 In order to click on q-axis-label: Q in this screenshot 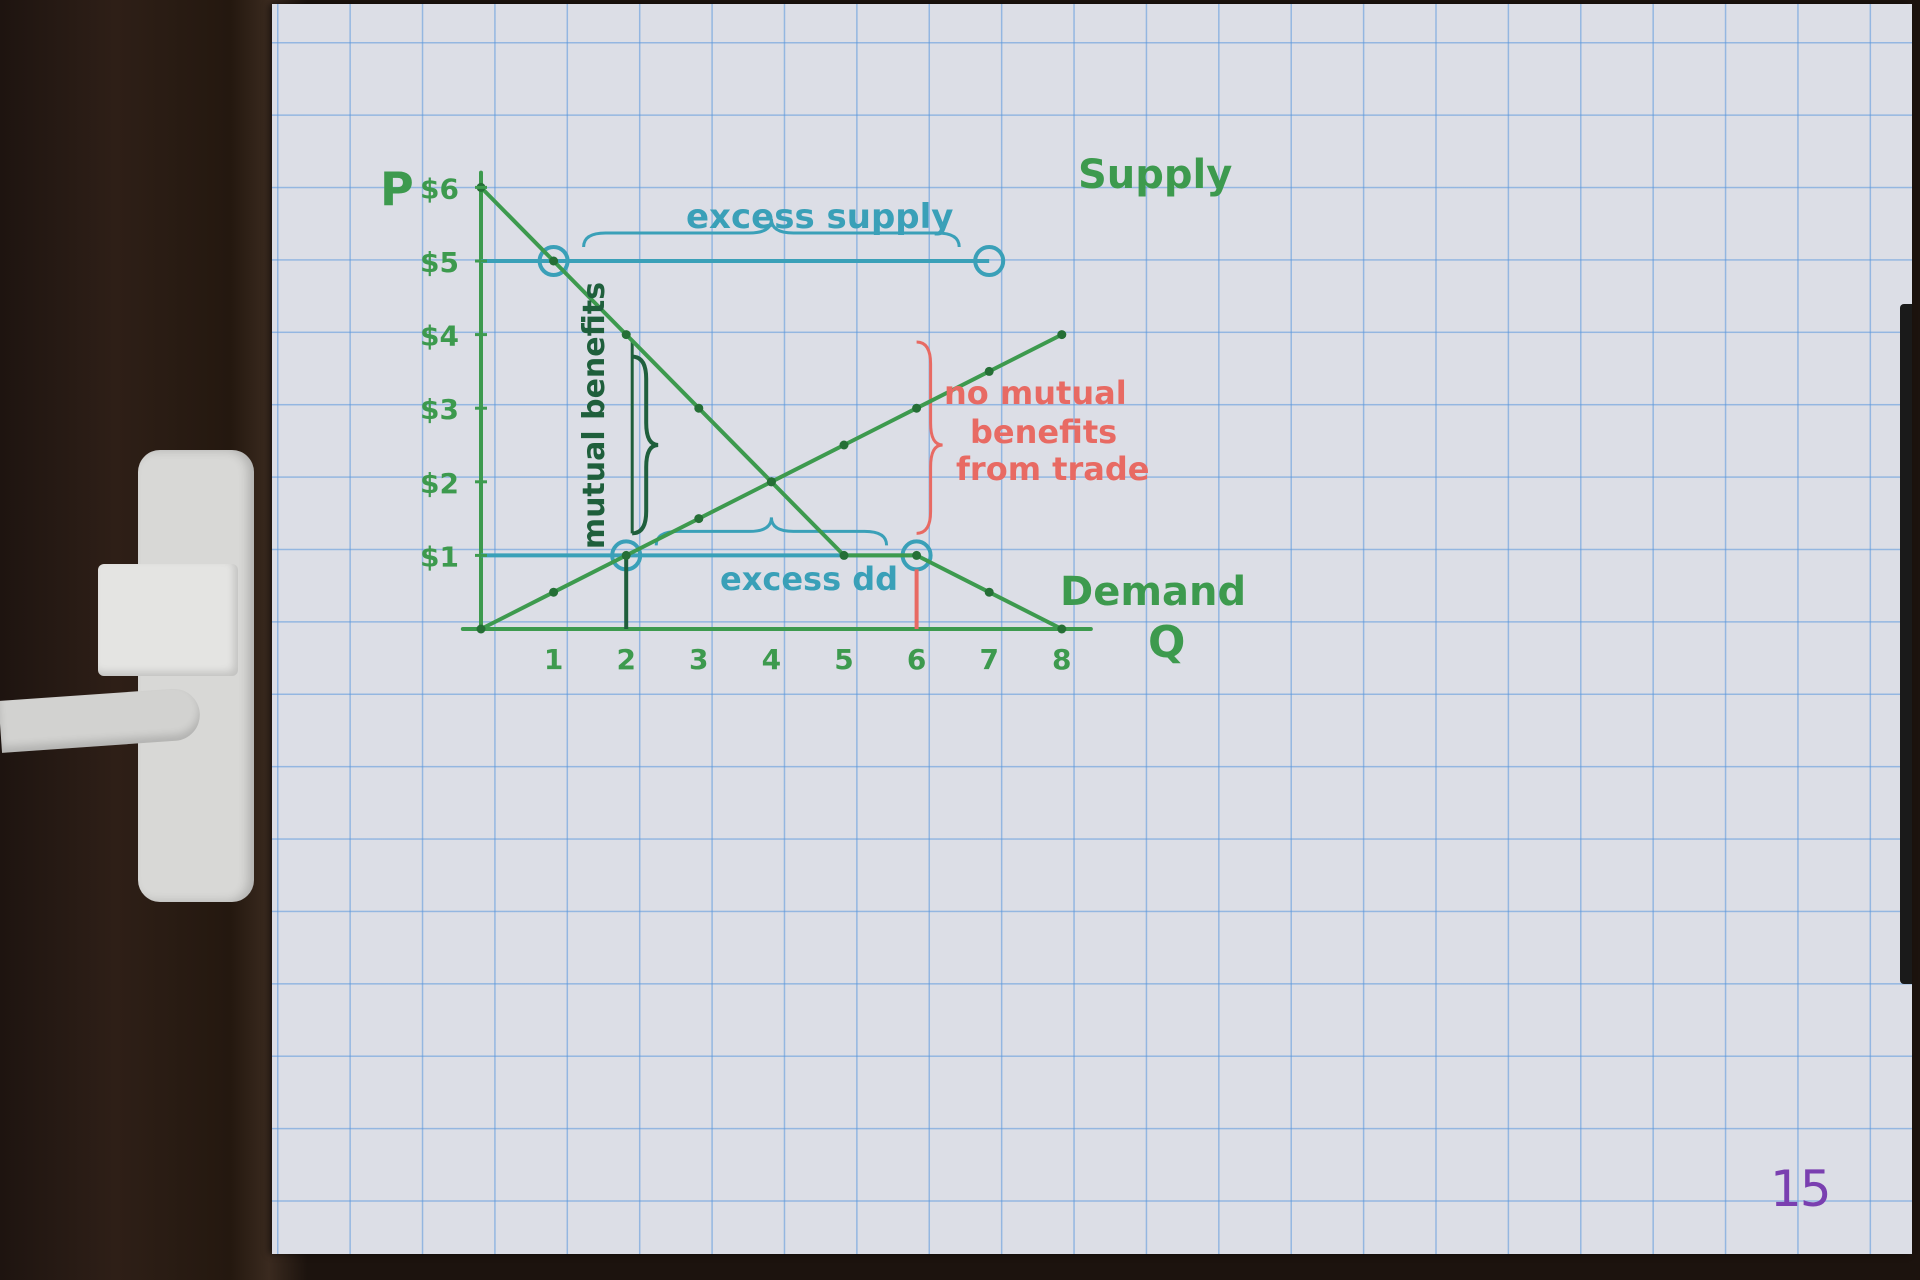, I will do `click(1166, 642)`.